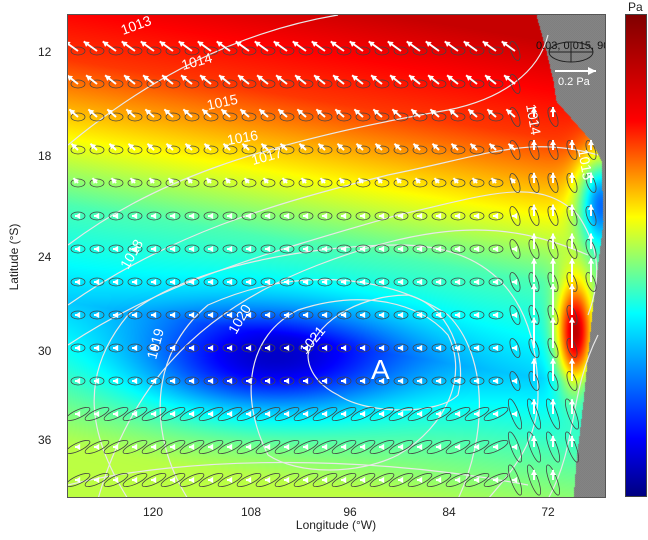 Image resolution: width=648 pixels, height=540 pixels. What do you see at coordinates (574, 82) in the screenshot?
I see `vector-key-label: 0.2 Pa` at bounding box center [574, 82].